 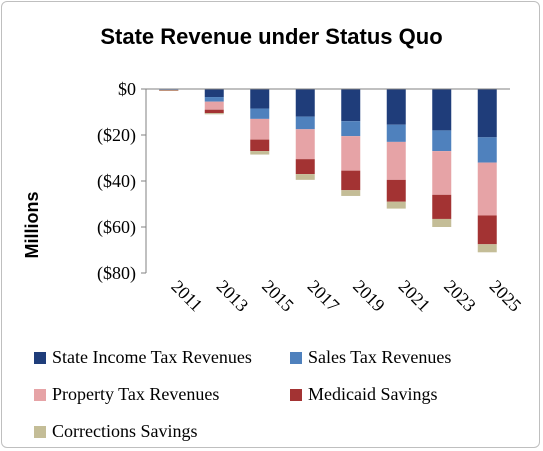 I want to click on x-ticks-group: 2011 2013 2015 2017 2019 2021 2023 2025, so click(x=346, y=296).